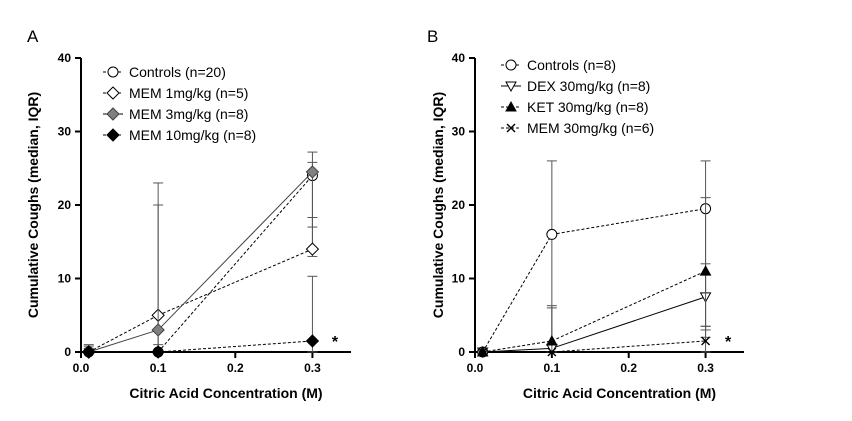 This screenshot has width=852, height=421. I want to click on legend-label: KET 30mg/kg (n=8), so click(588, 107).